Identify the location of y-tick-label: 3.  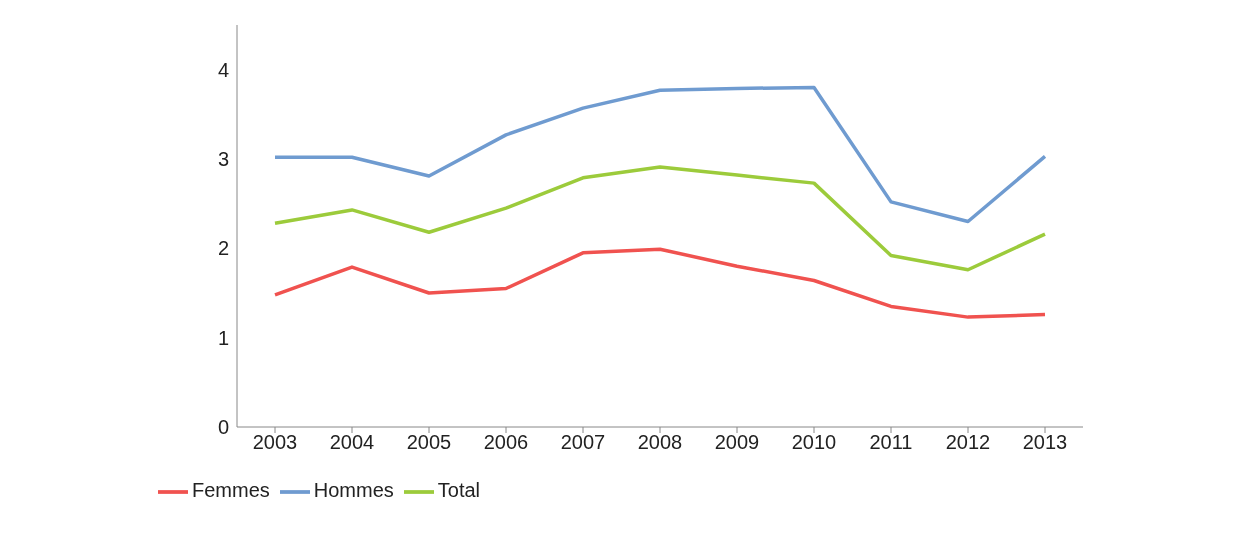
(223, 159).